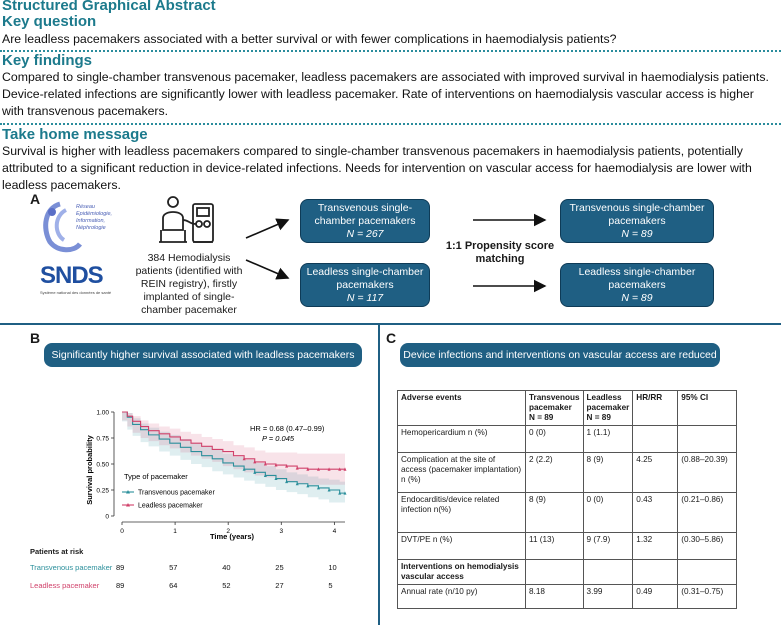 The width and height of the screenshot is (781, 625). Describe the element at coordinates (707, 596) in the screenshot. I see `table-cell: (0.31–0.75)` at that location.